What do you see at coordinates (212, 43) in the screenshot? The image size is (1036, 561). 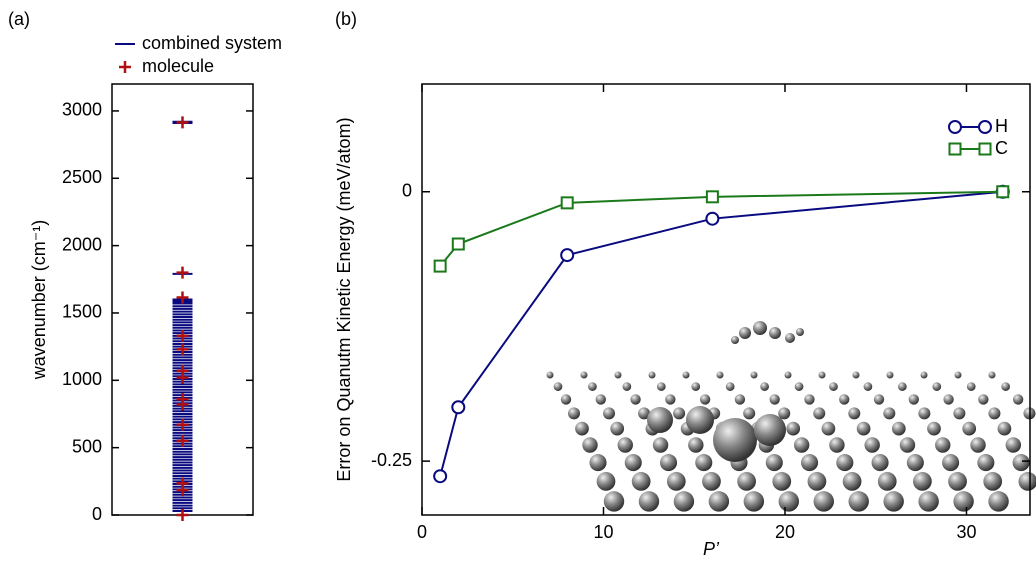 I see `legend-label: combined system` at bounding box center [212, 43].